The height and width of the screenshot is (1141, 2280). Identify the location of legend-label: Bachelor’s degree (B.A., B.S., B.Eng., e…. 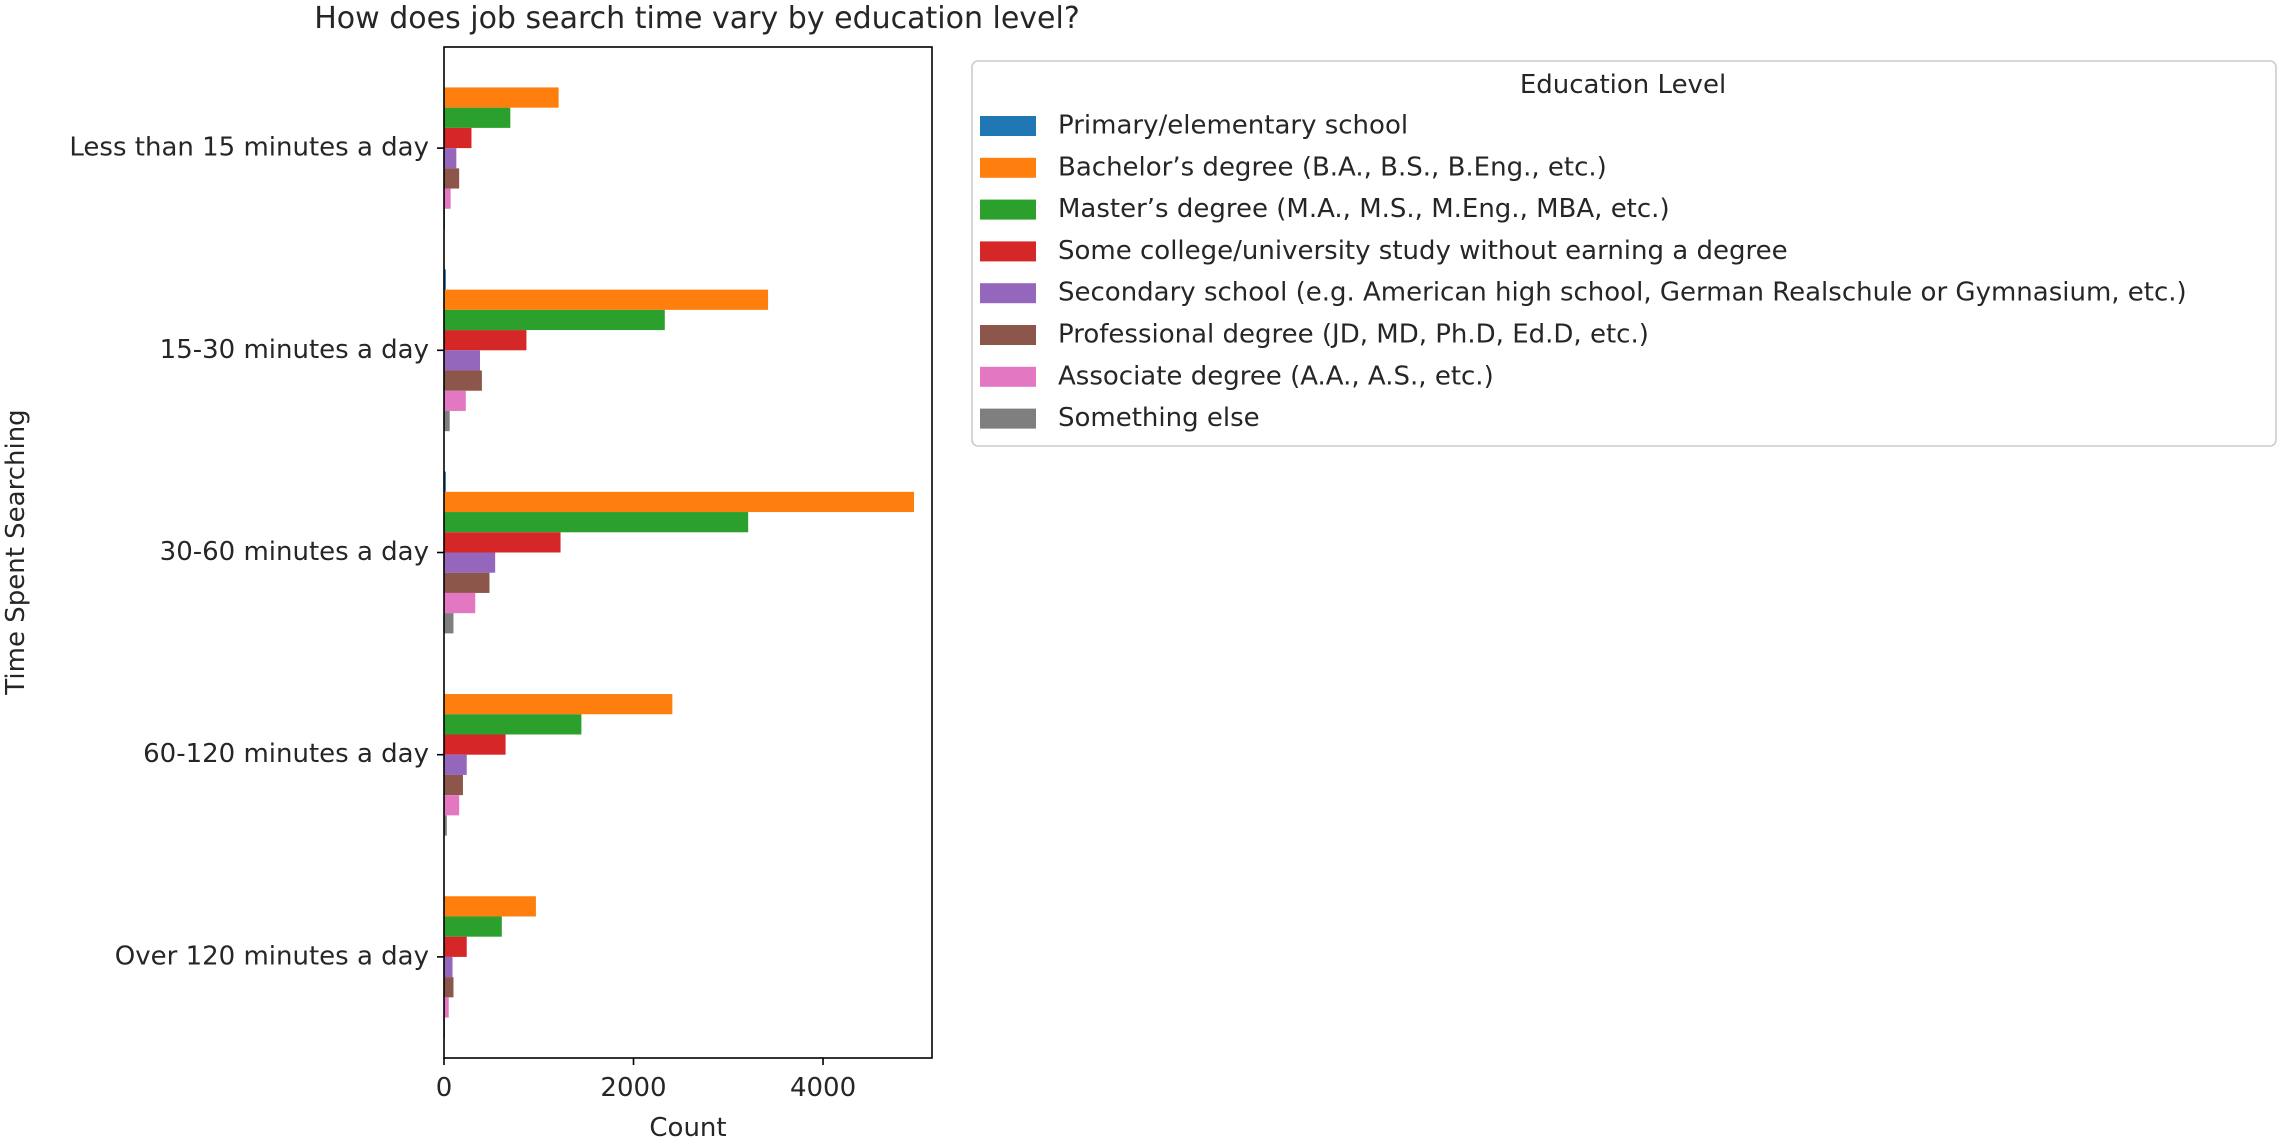
(1332, 167).